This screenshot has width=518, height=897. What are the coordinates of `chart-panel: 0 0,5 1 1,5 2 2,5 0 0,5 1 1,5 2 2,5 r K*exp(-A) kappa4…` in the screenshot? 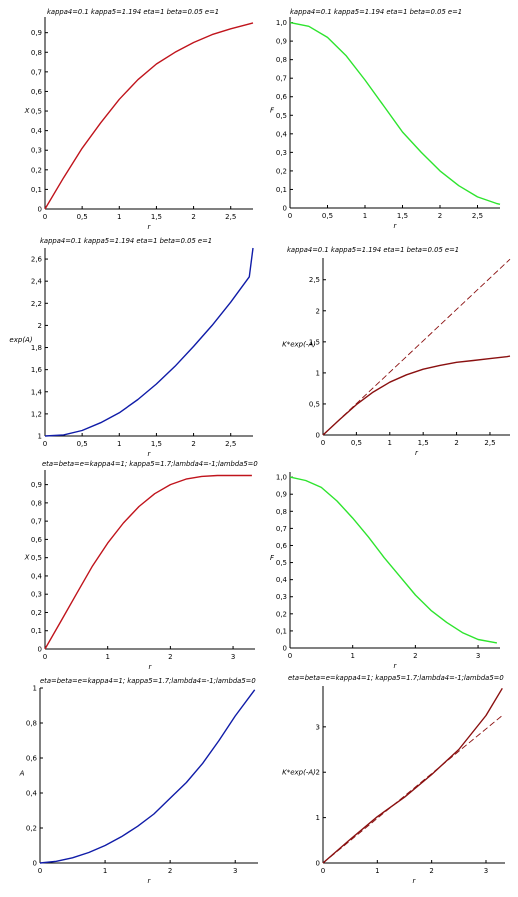 It's located at (396, 351).